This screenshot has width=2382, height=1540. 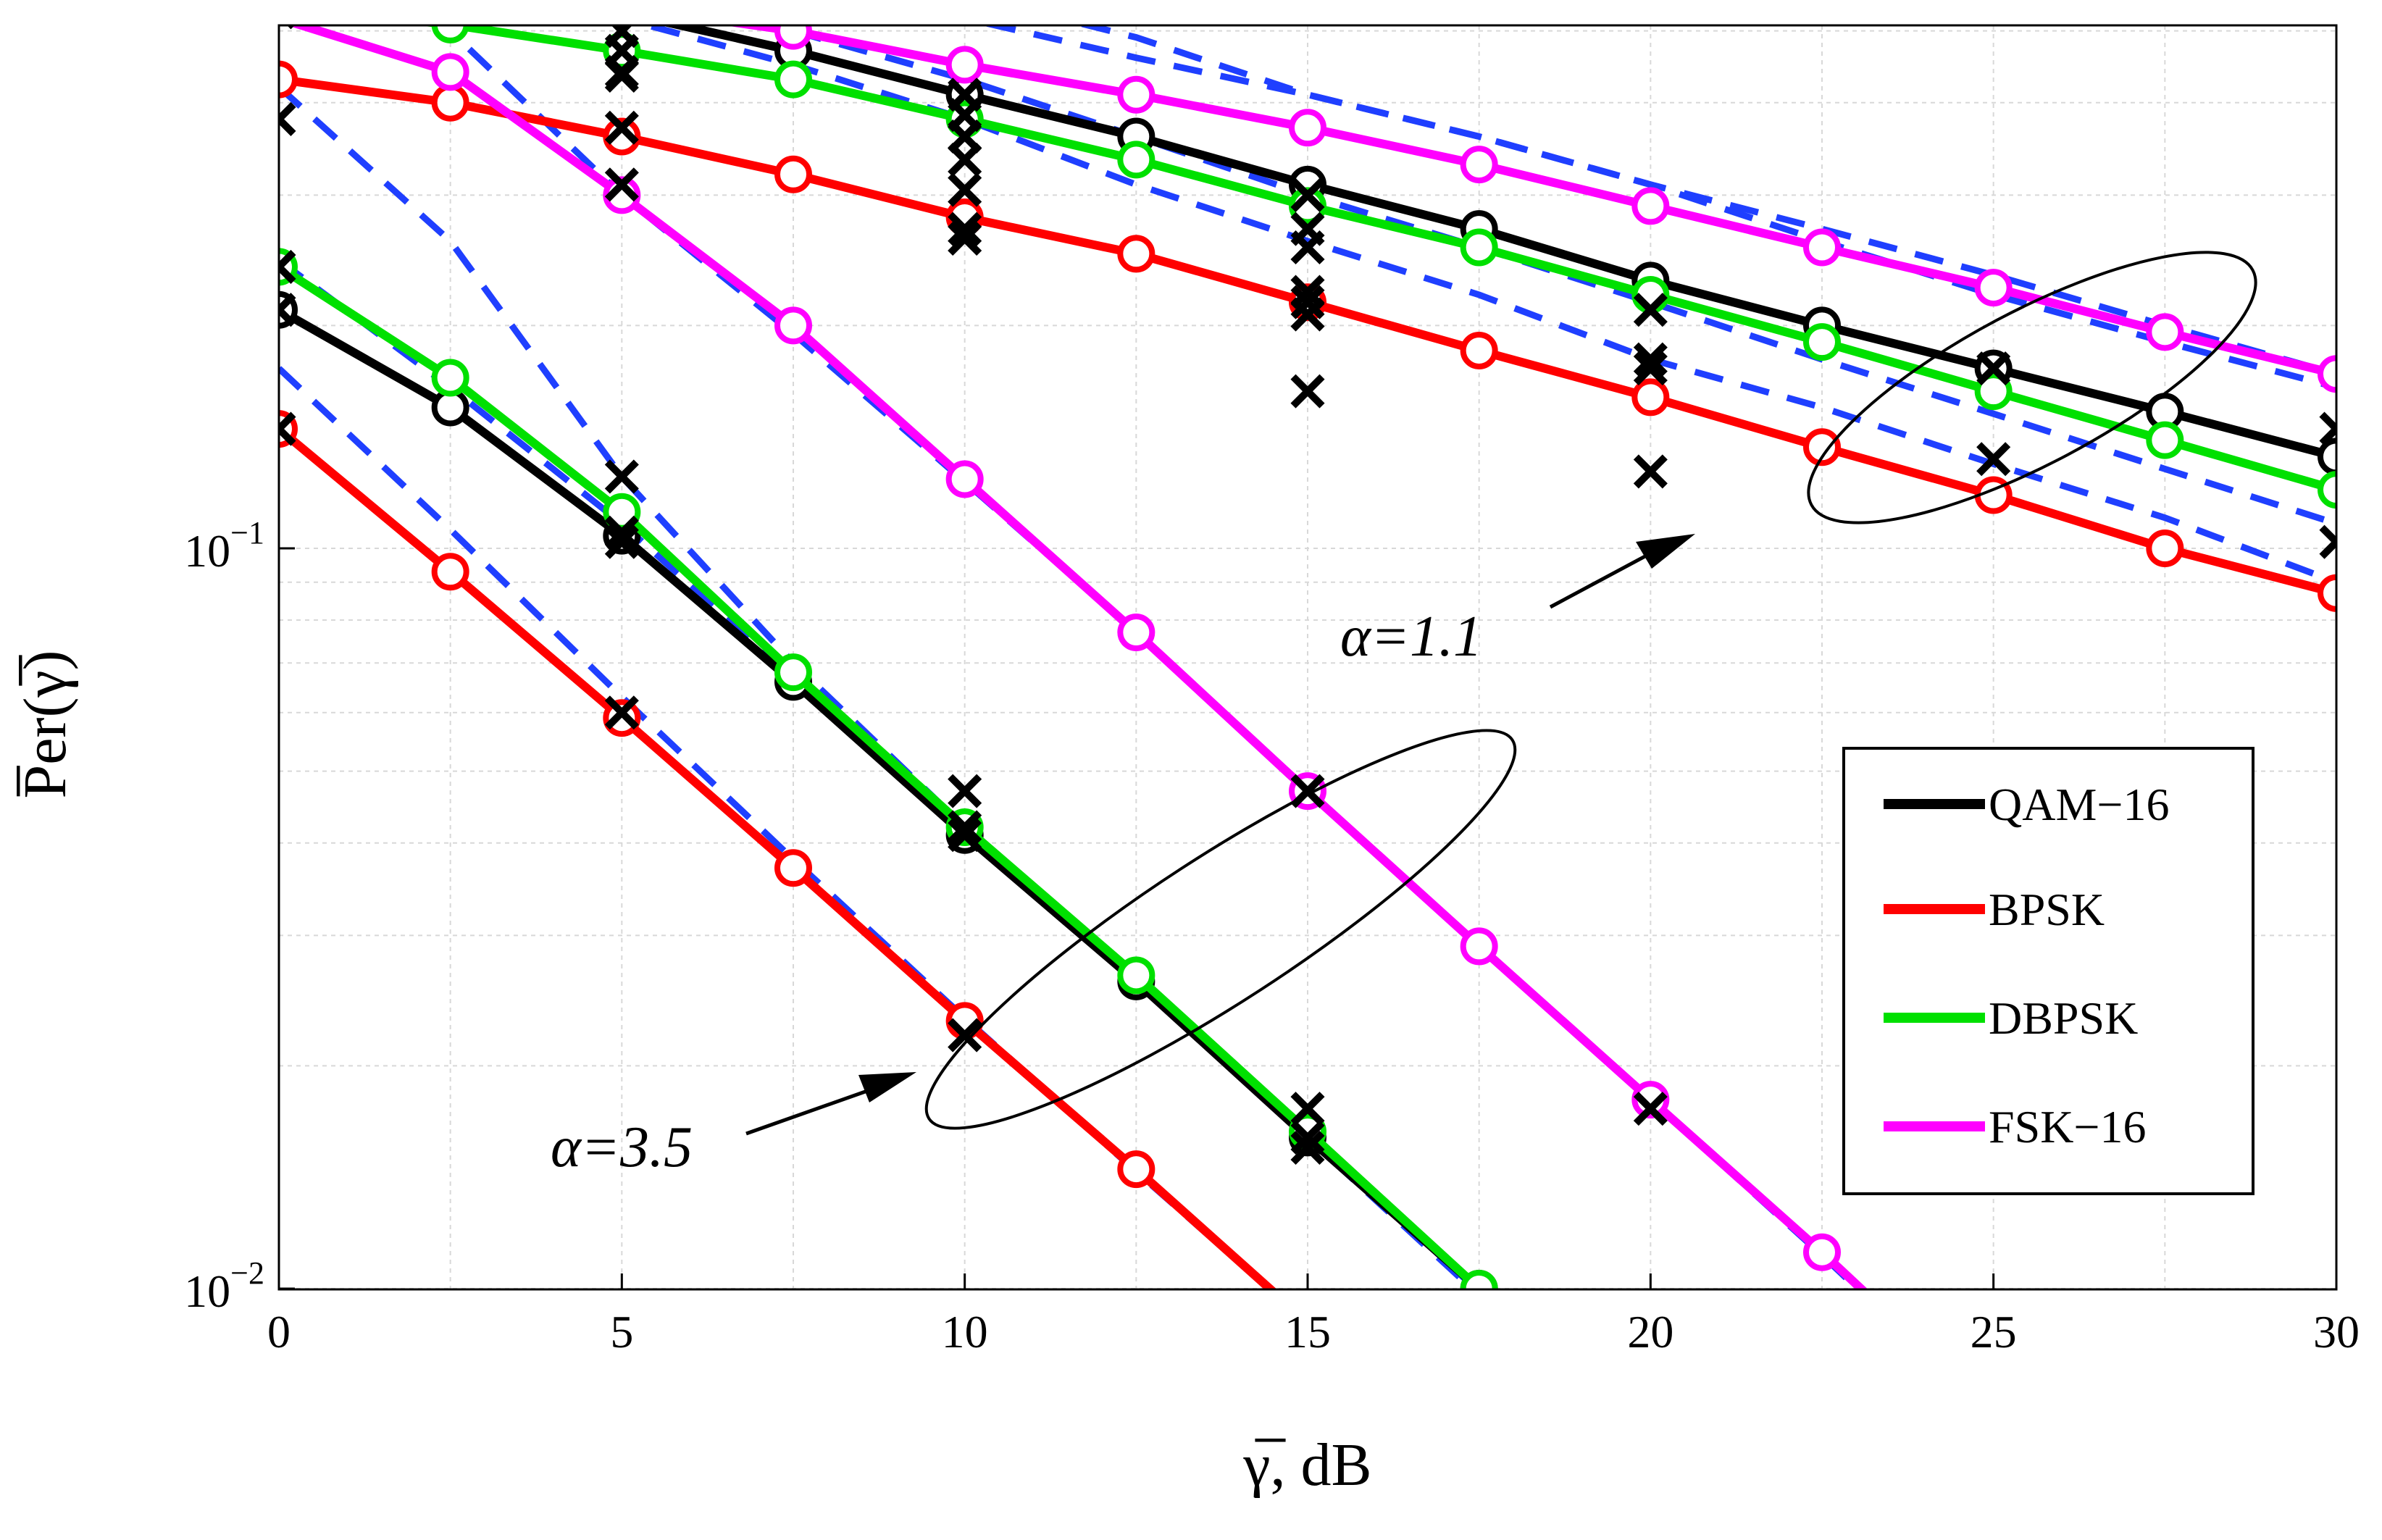 What do you see at coordinates (2327, 457) in the screenshot?
I see `series-marker-qam16` at bounding box center [2327, 457].